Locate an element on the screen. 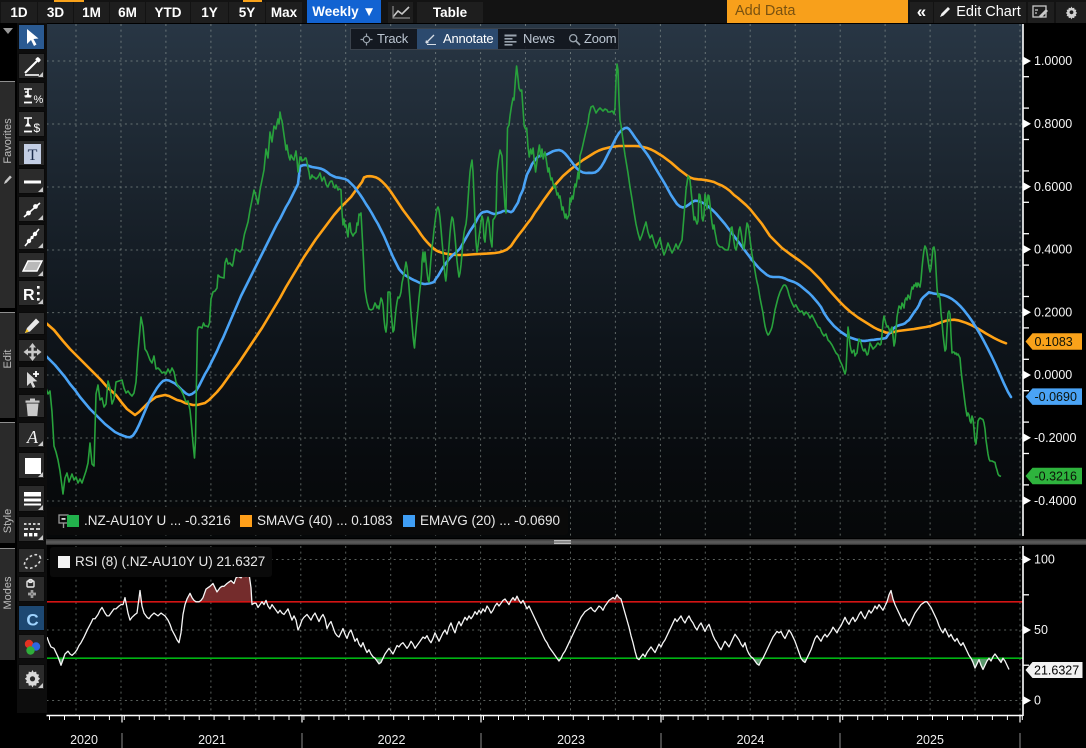  svg-text: 2025 is located at coordinates (930, 740).